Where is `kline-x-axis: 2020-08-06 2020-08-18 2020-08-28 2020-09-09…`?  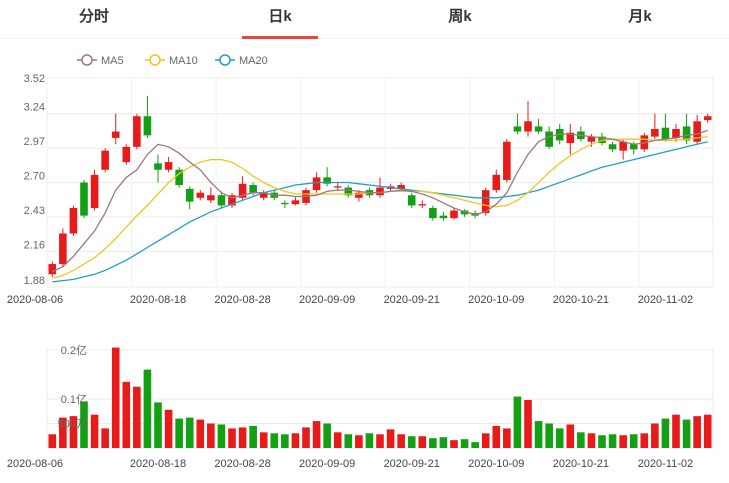 kline-x-axis: 2020-08-06 2020-08-18 2020-08-28 2020-09-09… is located at coordinates (350, 300).